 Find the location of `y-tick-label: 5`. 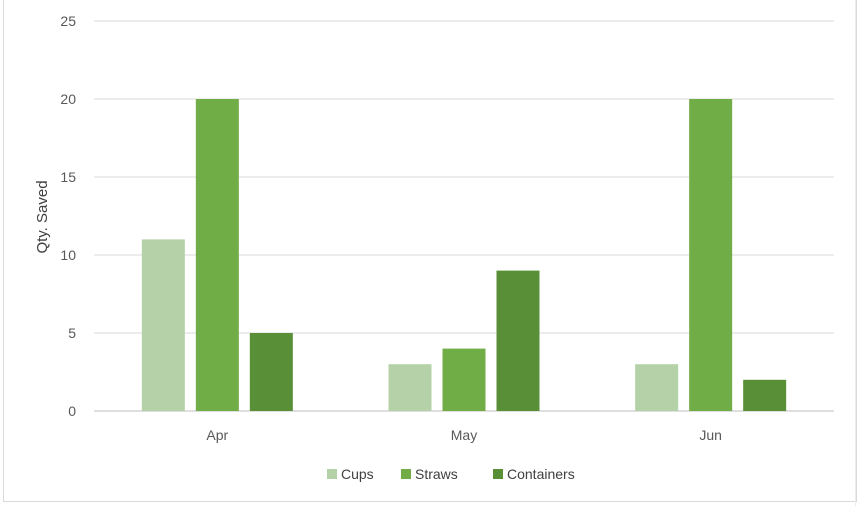

y-tick-label: 5 is located at coordinates (72, 333).